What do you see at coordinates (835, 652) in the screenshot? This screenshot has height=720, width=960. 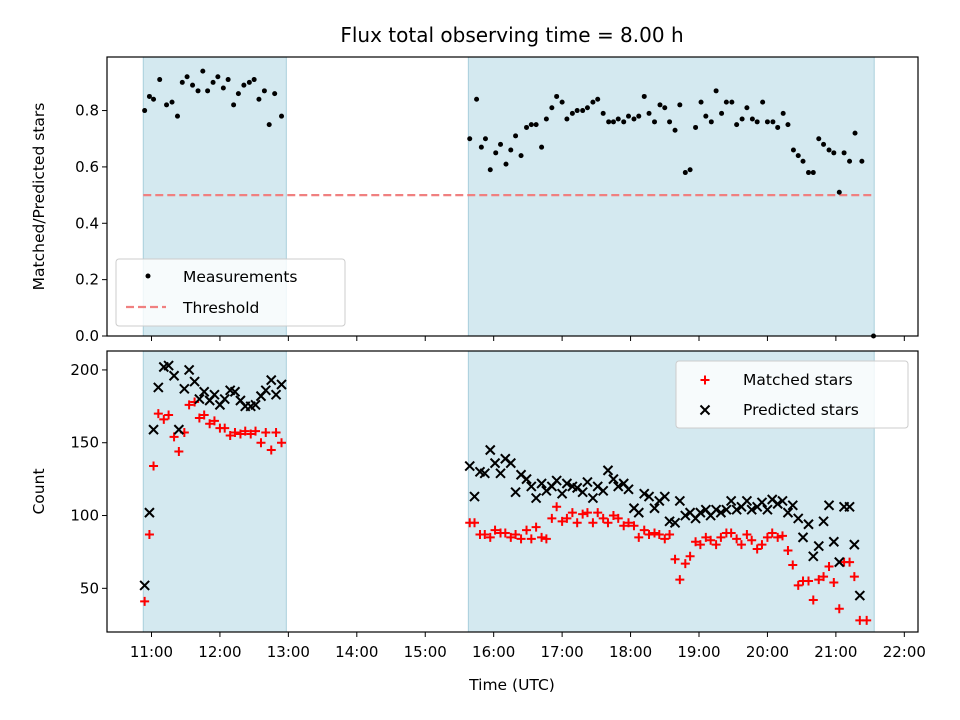 I see `x-tick-label: 21:00` at bounding box center [835, 652].